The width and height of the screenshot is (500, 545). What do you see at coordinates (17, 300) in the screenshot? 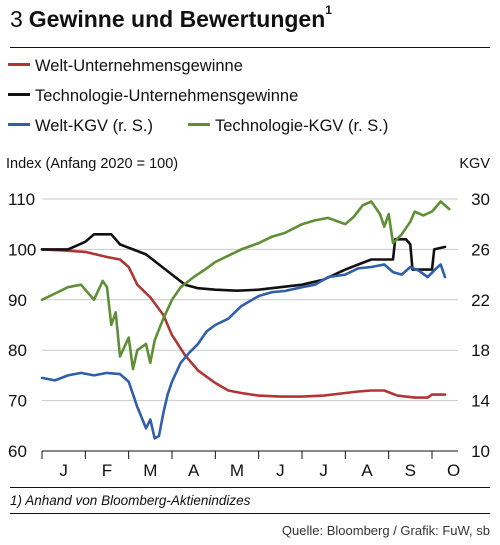
I see `y-tick-label: 90` at bounding box center [17, 300].